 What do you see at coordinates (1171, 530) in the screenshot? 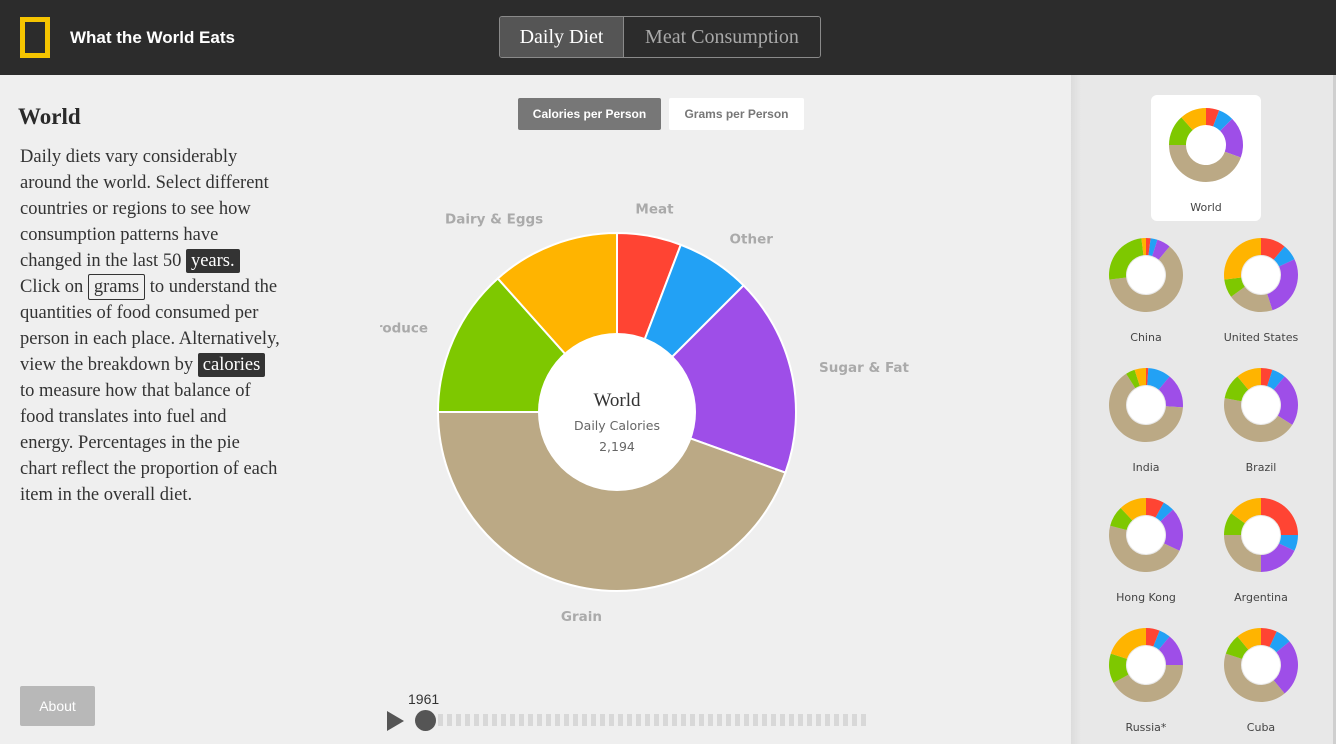
I see `country-slice-hong-kong-sugar-fat` at bounding box center [1171, 530].